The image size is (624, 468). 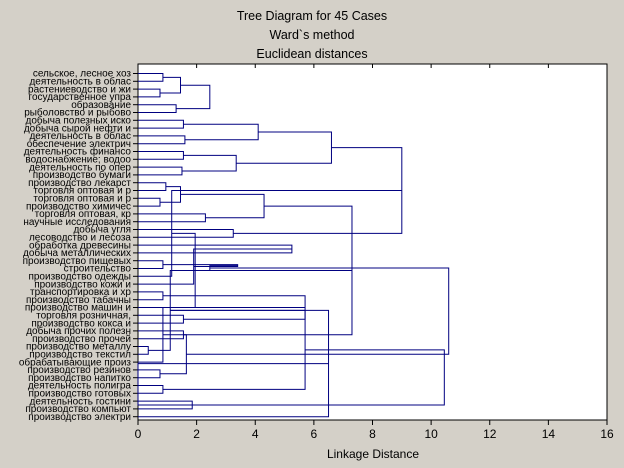 What do you see at coordinates (78, 347) in the screenshot?
I see `leaf-label: производство металлу` at bounding box center [78, 347].